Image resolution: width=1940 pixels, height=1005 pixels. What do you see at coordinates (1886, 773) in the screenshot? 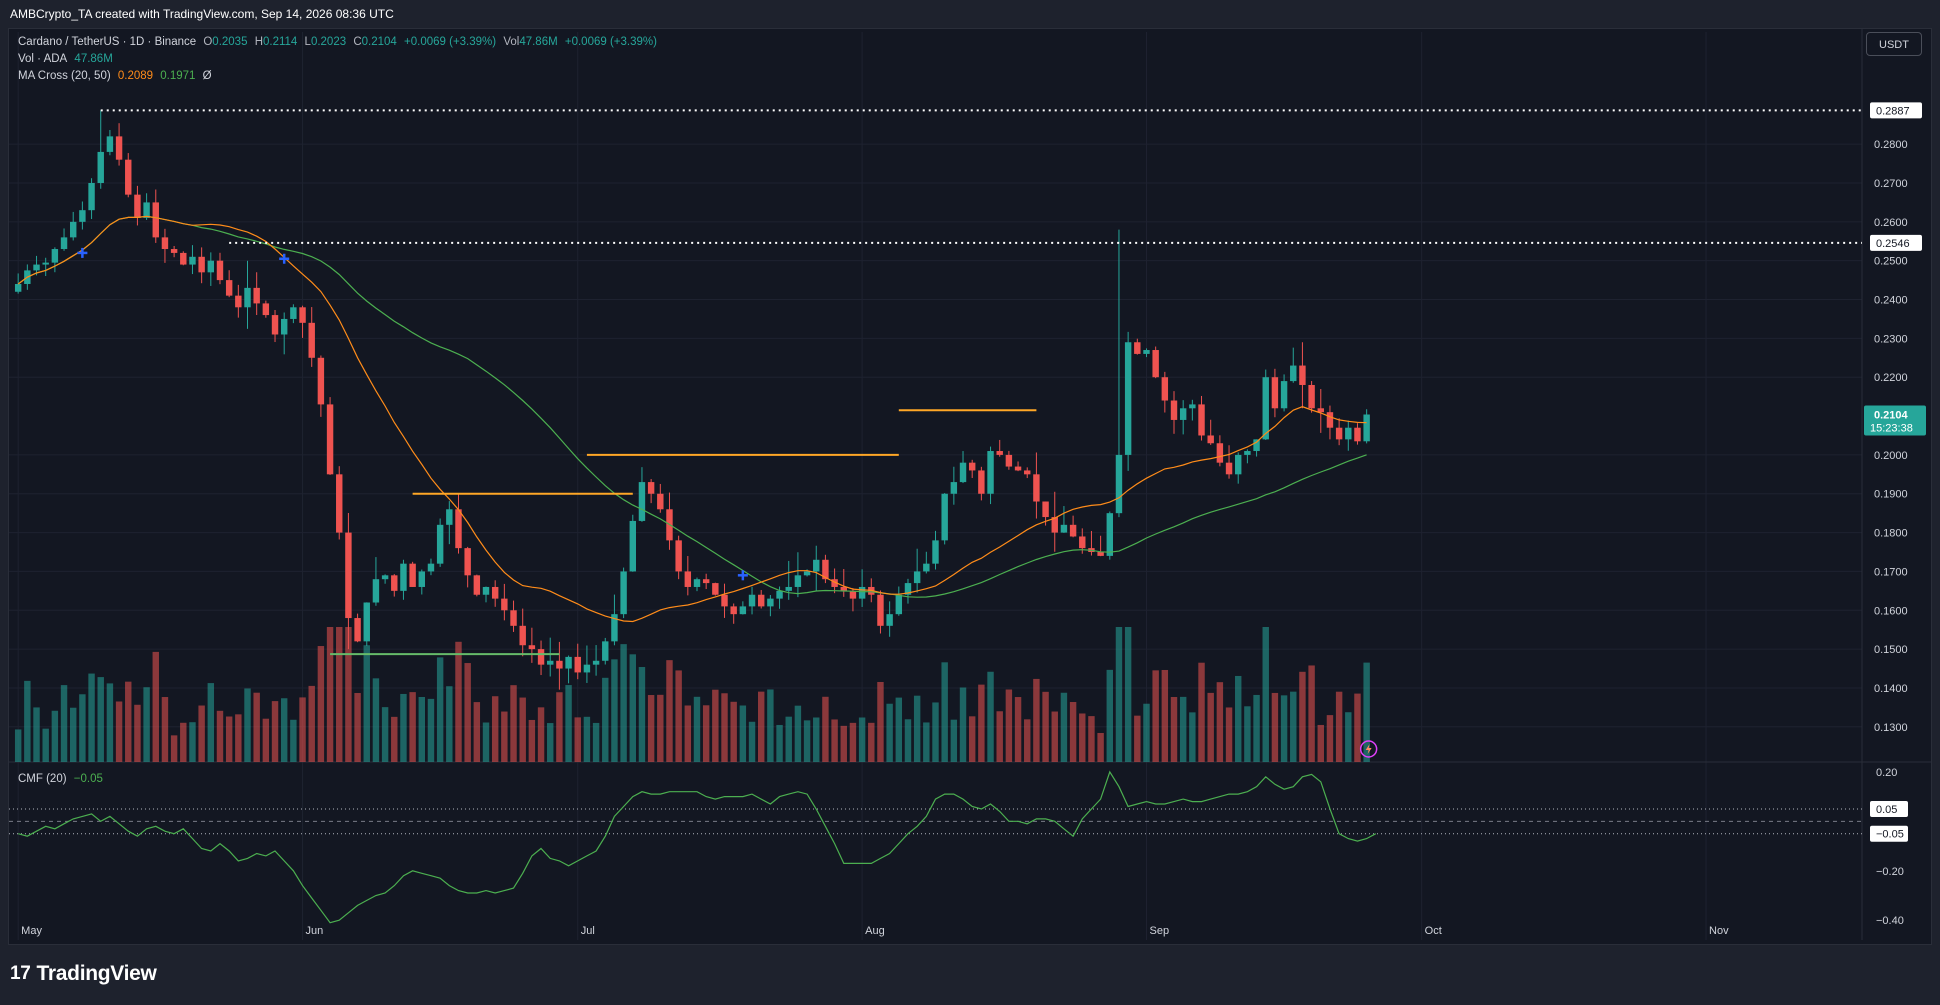
I see `cmf-tick-label: 0.20` at bounding box center [1886, 773].